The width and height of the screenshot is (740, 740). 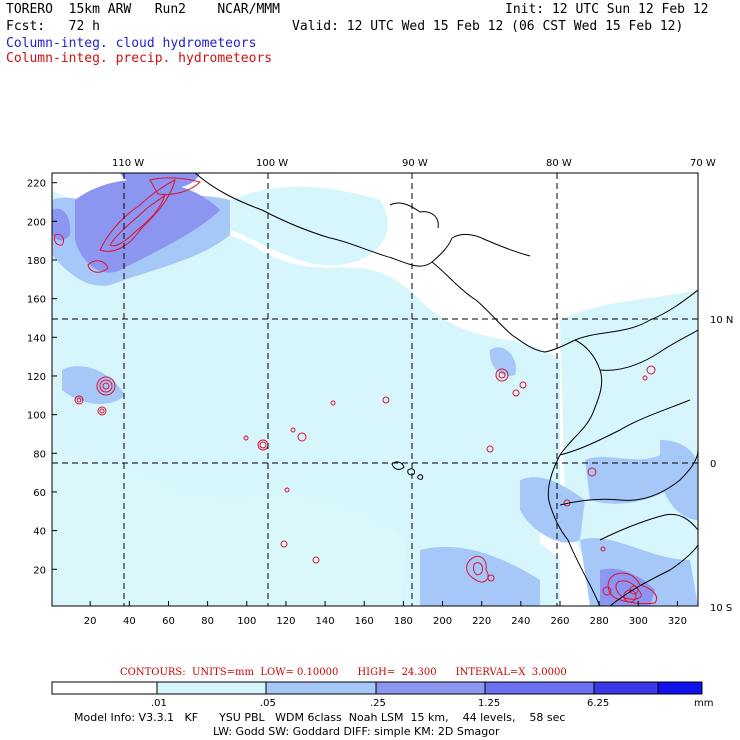 What do you see at coordinates (378, 703) in the screenshot?
I see `colorbar-label-025: .25` at bounding box center [378, 703].